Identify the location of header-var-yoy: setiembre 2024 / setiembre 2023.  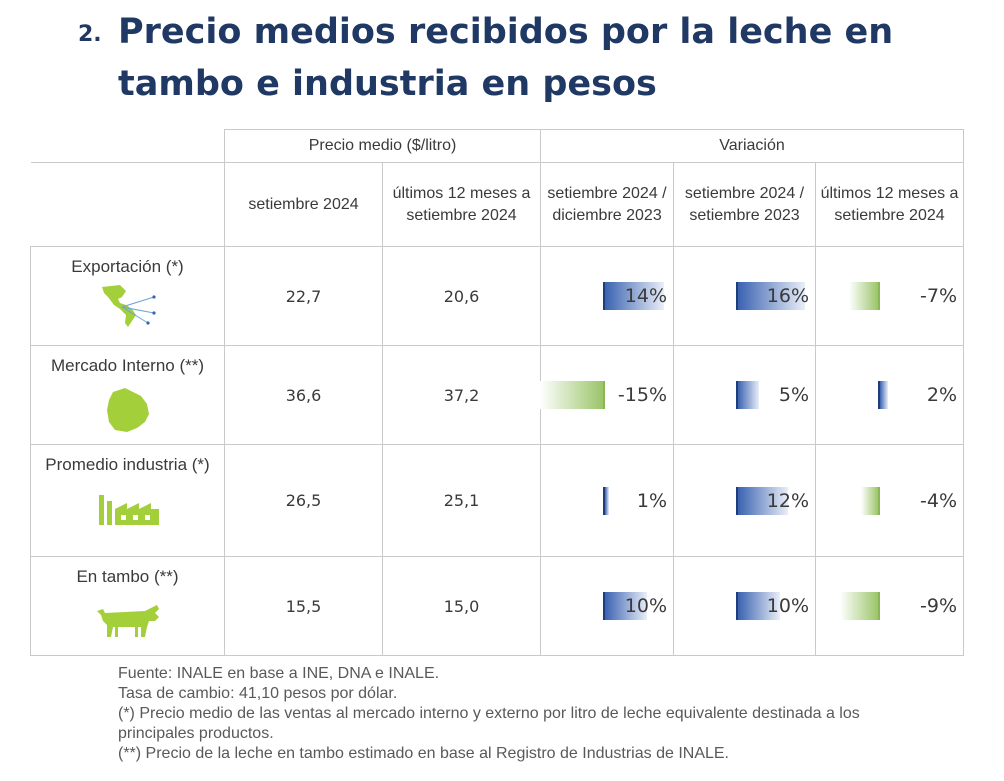
(745, 204).